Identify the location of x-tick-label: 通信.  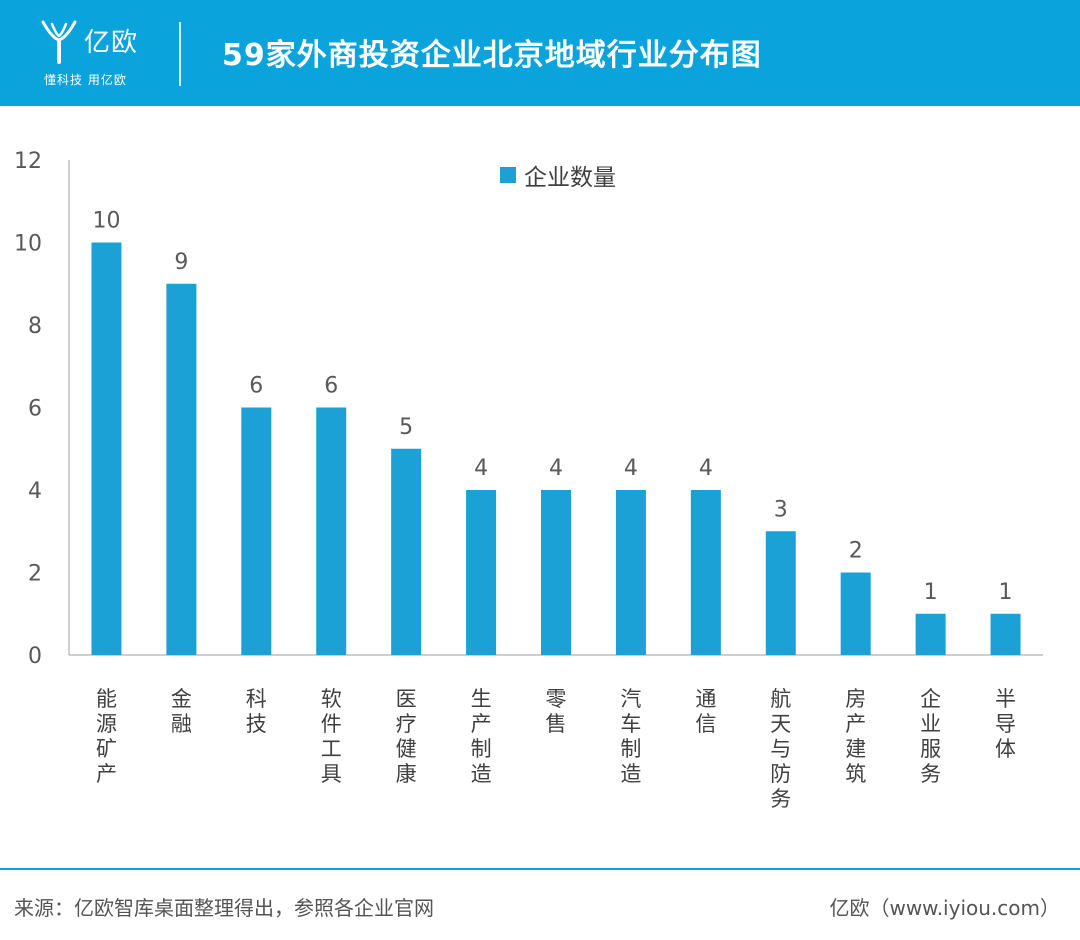
(705, 711).